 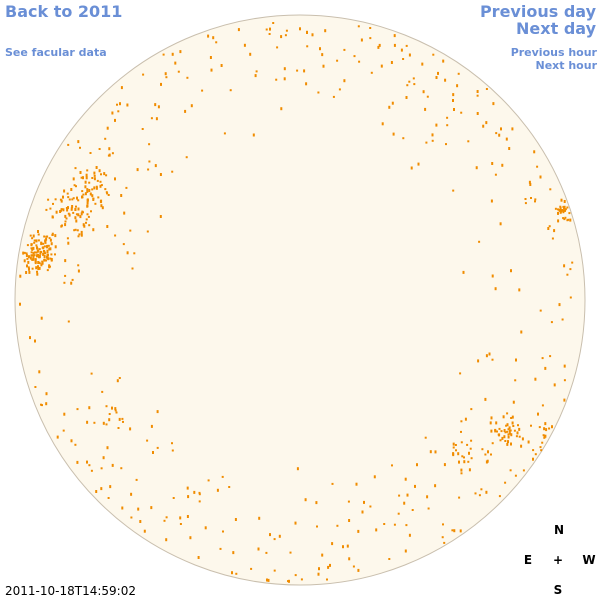 I want to click on previous-day-link: Previous day, so click(x=538, y=11).